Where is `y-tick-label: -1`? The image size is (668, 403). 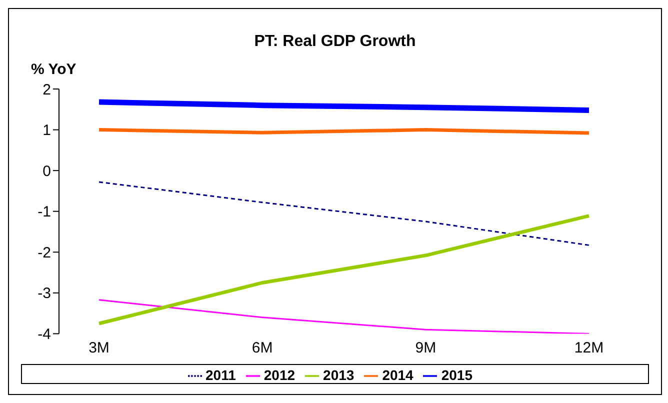 y-tick-label: -1 is located at coordinates (44, 212).